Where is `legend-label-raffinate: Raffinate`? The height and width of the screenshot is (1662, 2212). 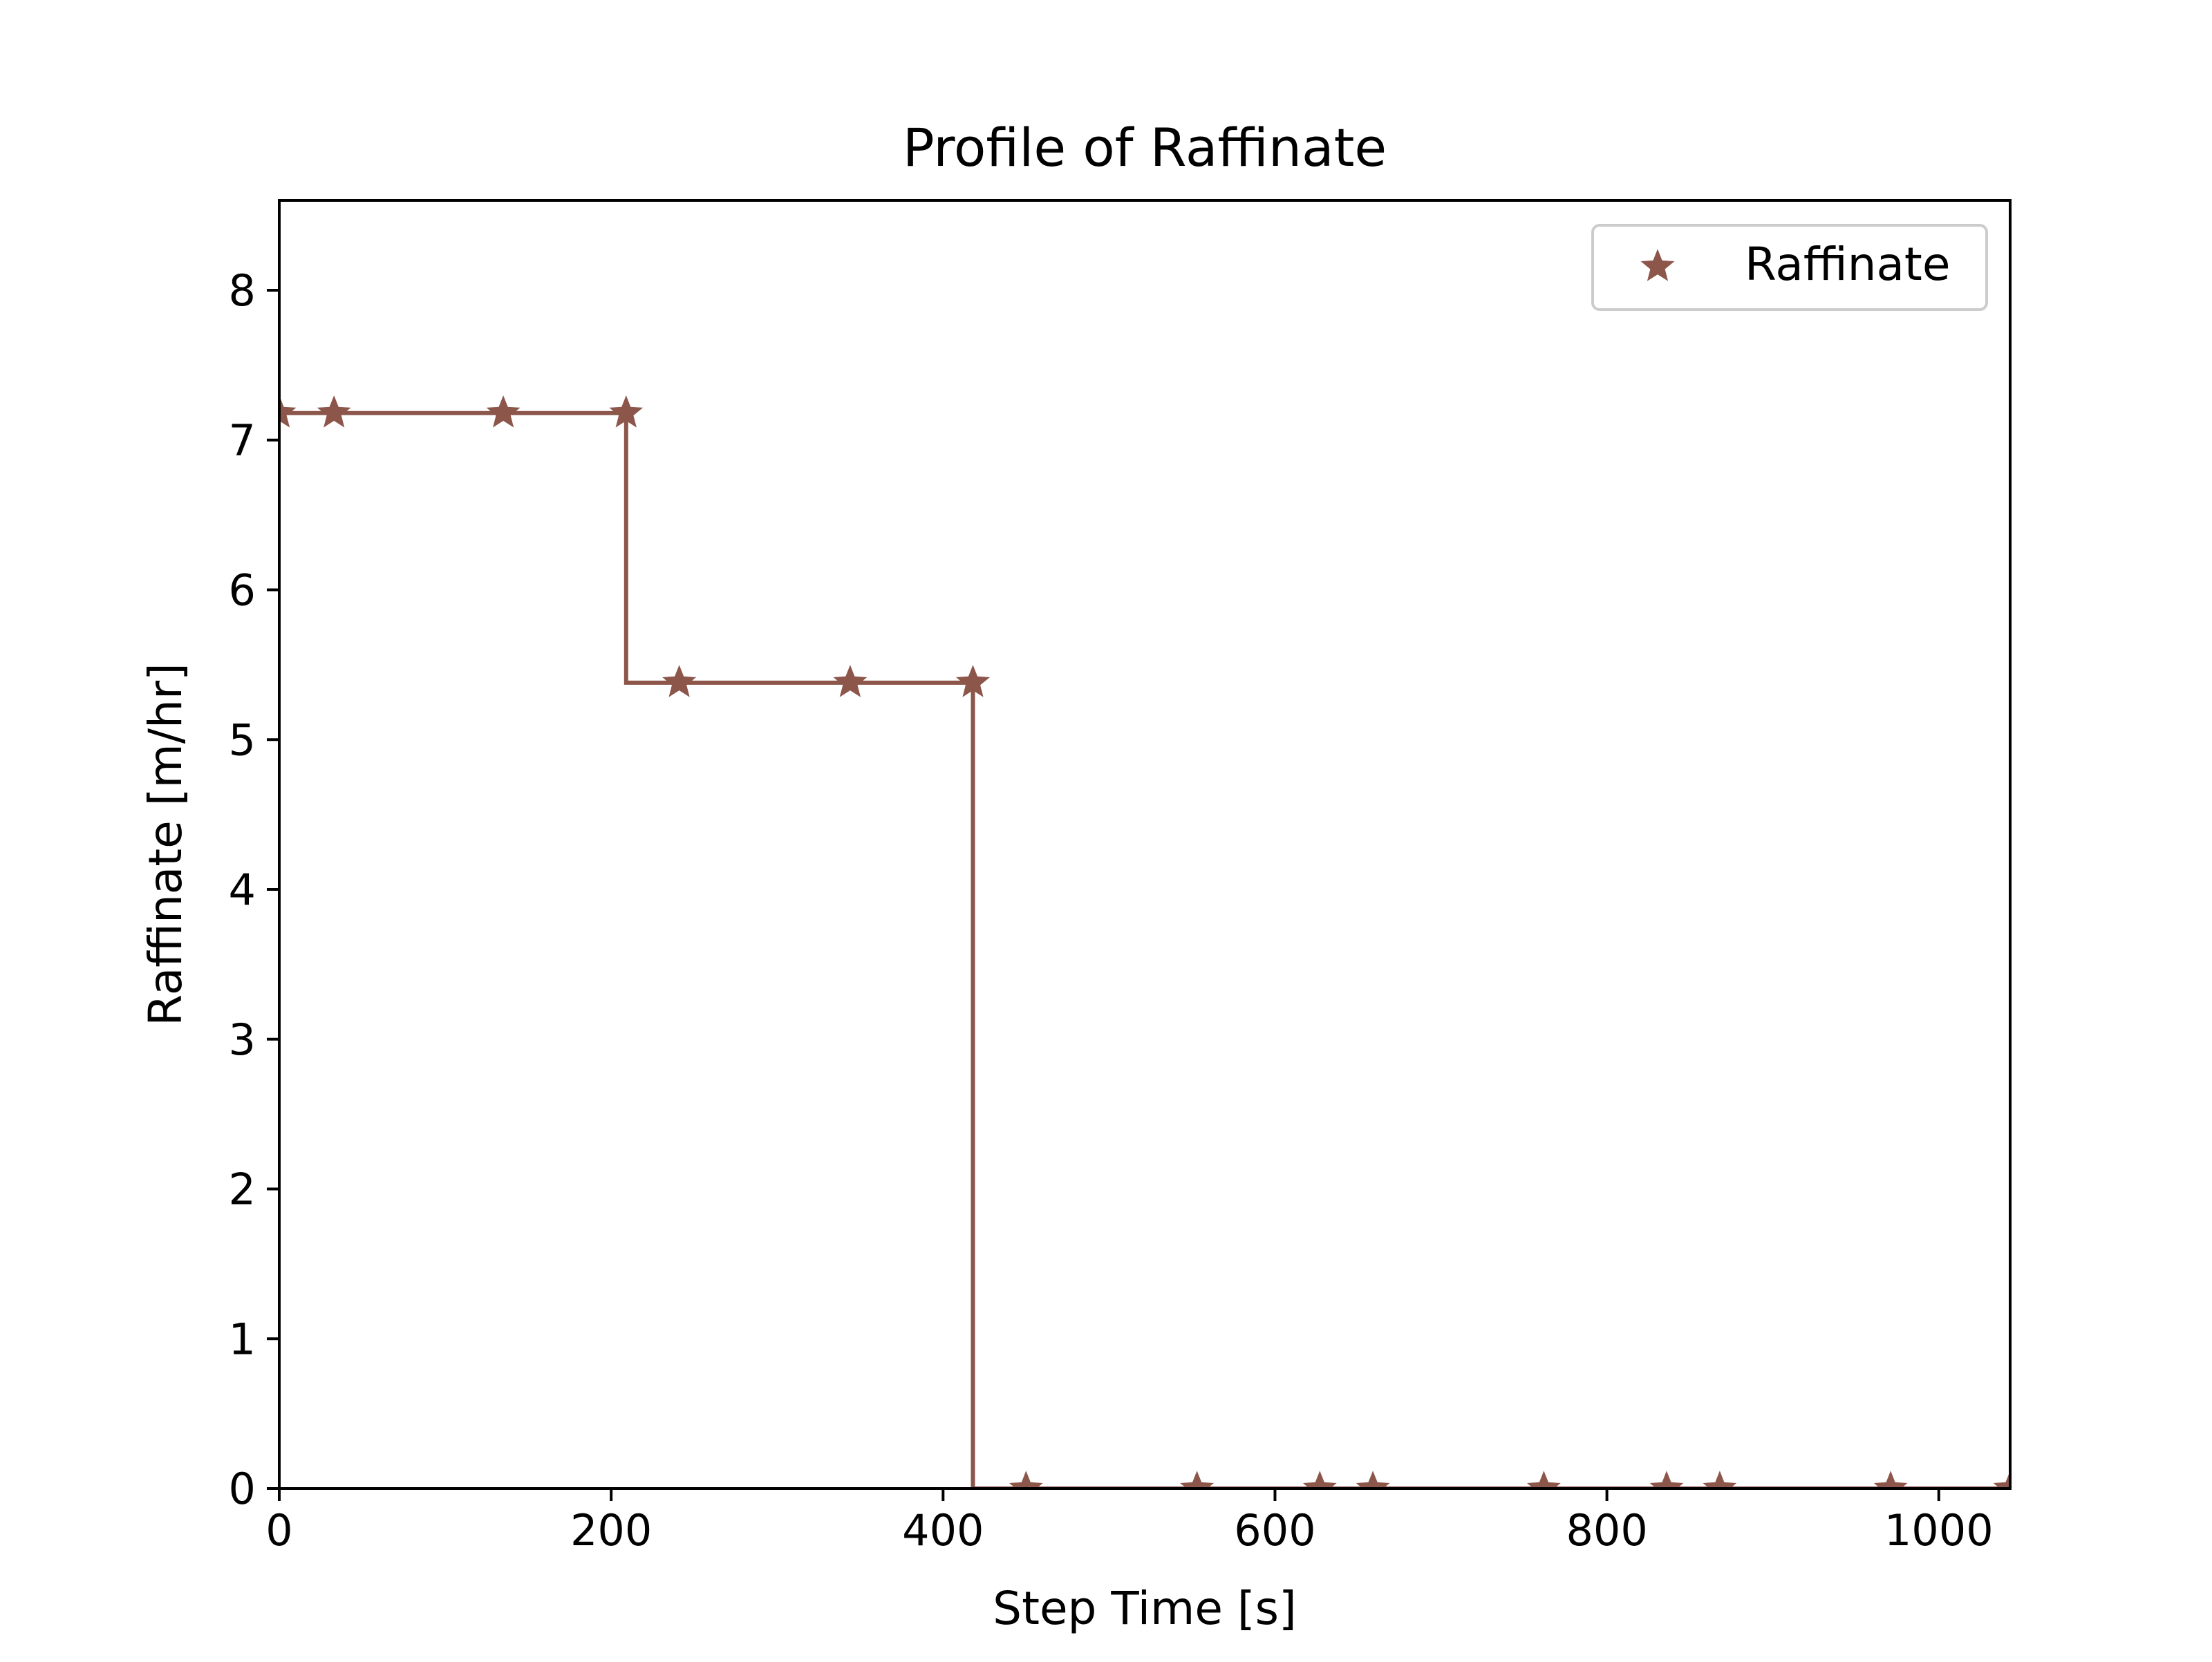
legend-label-raffinate: Raffinate is located at coordinates (1848, 264).